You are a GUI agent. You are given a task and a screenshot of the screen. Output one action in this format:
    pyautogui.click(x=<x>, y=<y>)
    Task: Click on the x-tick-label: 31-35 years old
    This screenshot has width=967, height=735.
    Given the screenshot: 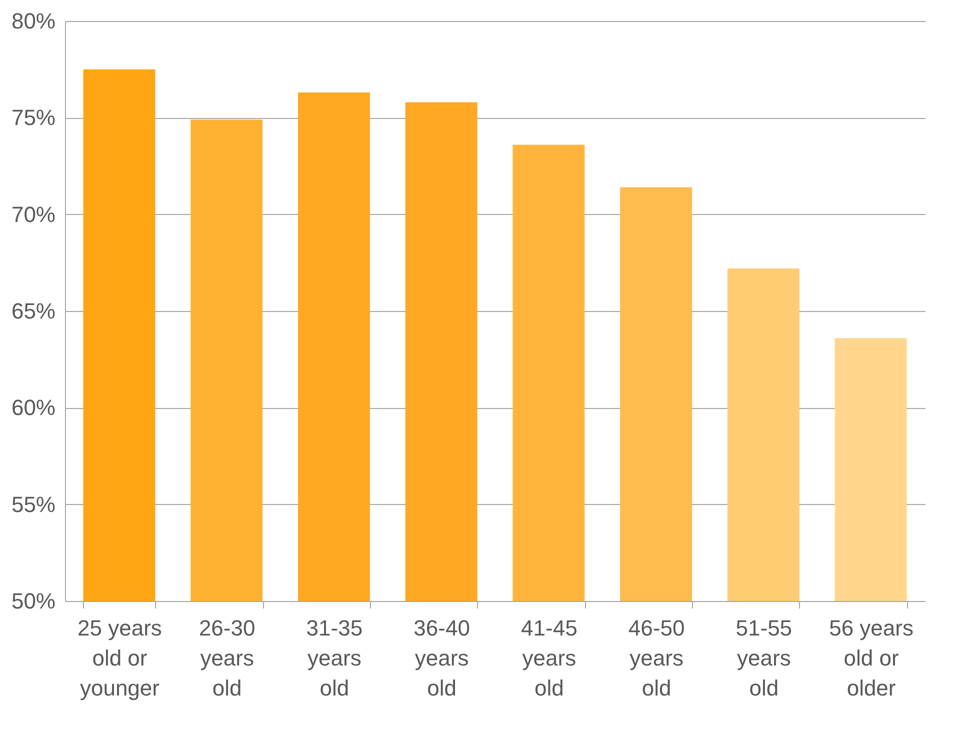 What is the action you would take?
    pyautogui.click(x=334, y=658)
    